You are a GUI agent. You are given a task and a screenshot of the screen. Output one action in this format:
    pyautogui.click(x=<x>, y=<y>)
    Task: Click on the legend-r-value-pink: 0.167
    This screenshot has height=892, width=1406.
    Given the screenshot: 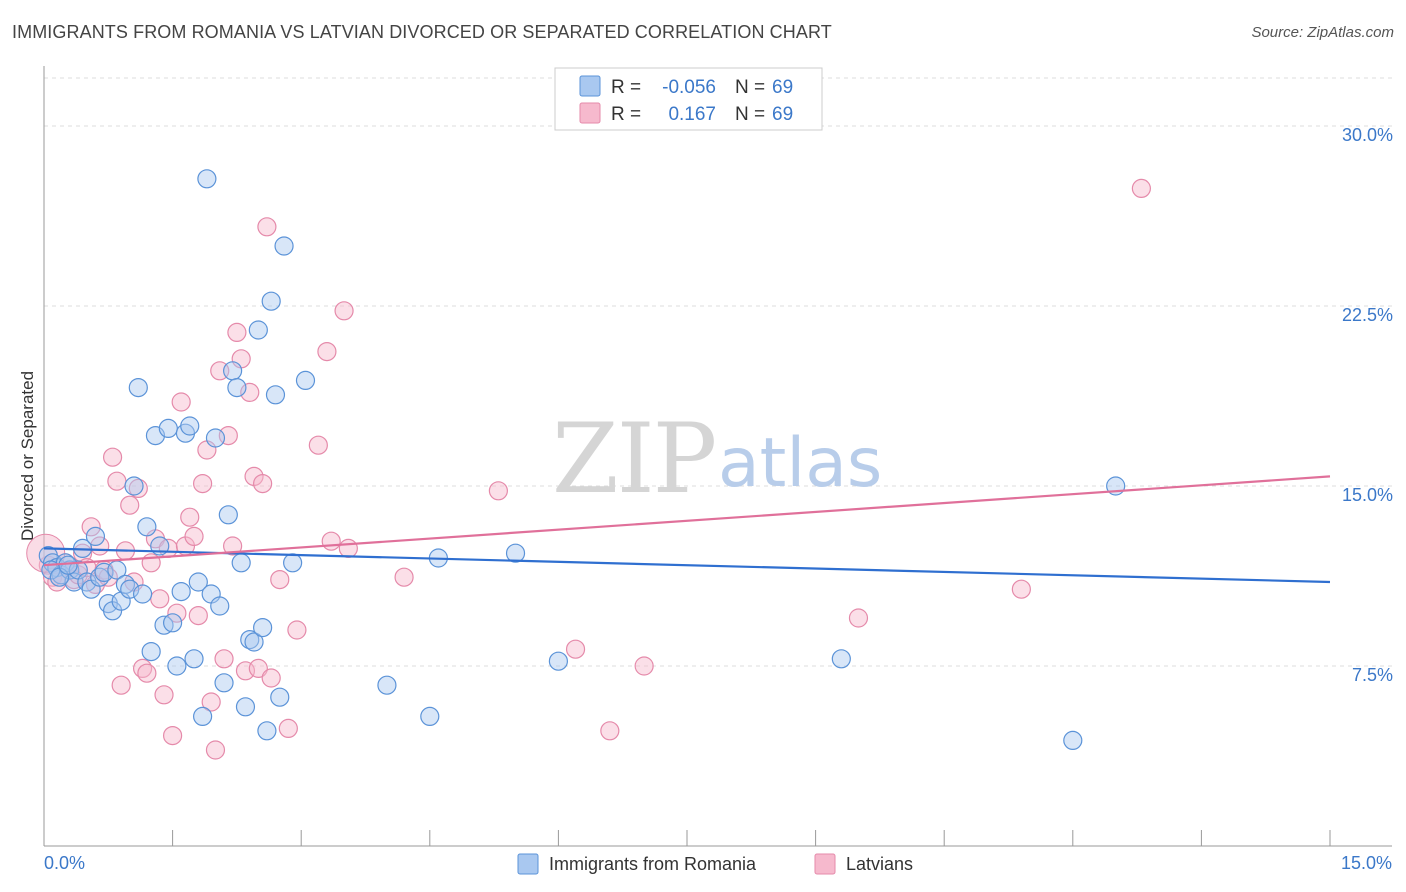 What is the action you would take?
    pyautogui.click(x=692, y=114)
    